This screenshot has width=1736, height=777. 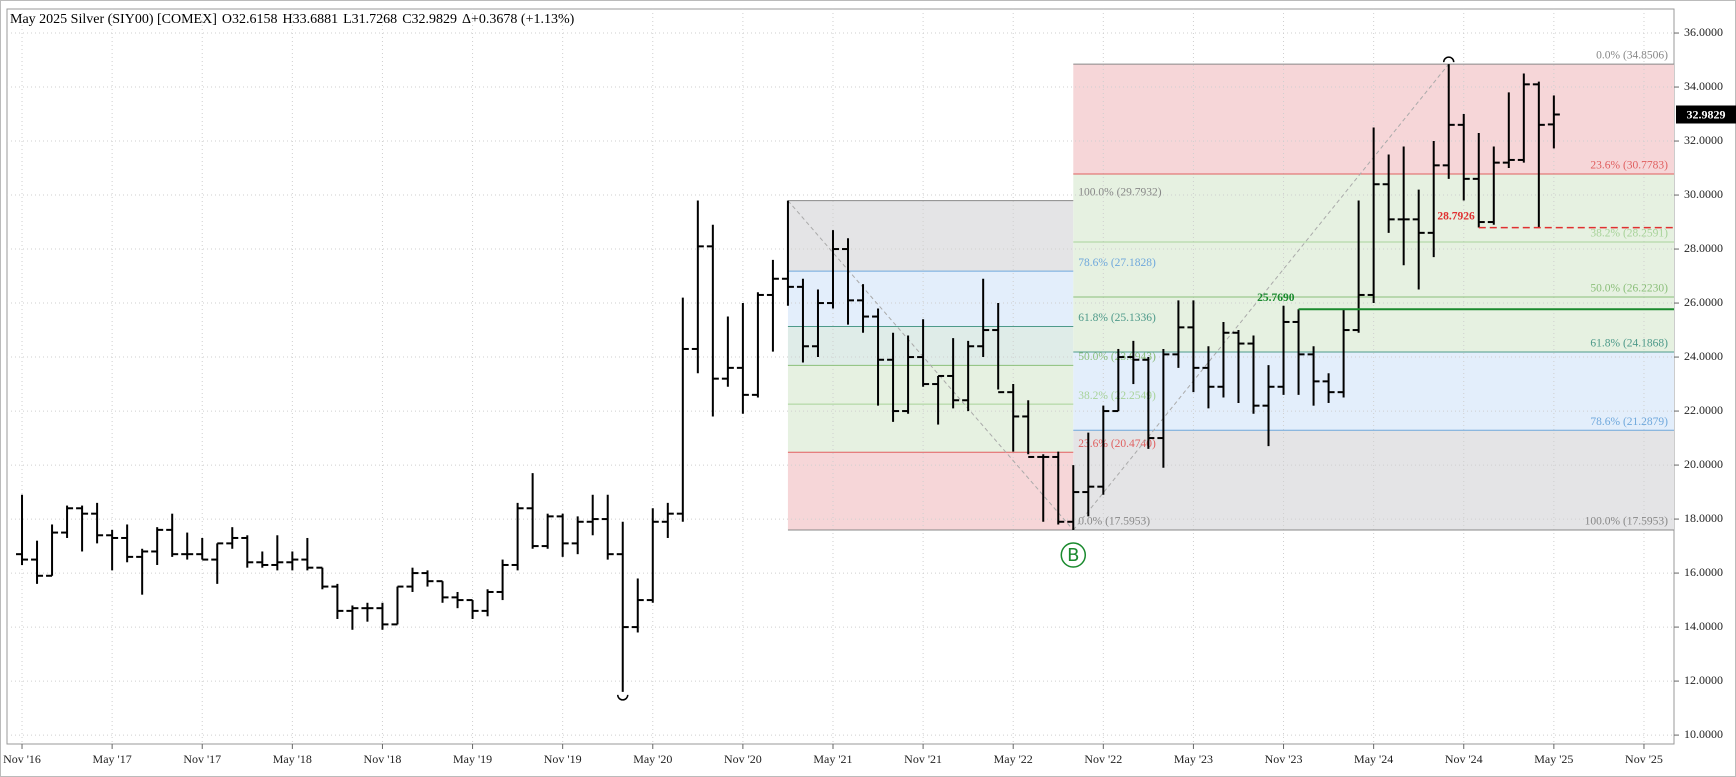 What do you see at coordinates (1629, 344) in the screenshot?
I see `fib-label: 61.8% (24.1868)` at bounding box center [1629, 344].